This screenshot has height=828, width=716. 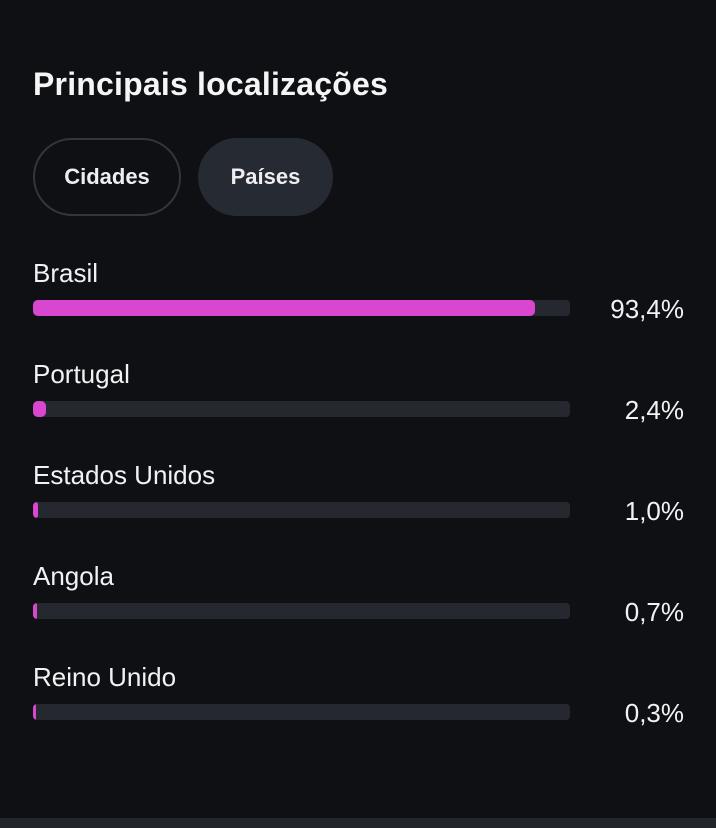 I want to click on location-name: Portugal, so click(x=81, y=374).